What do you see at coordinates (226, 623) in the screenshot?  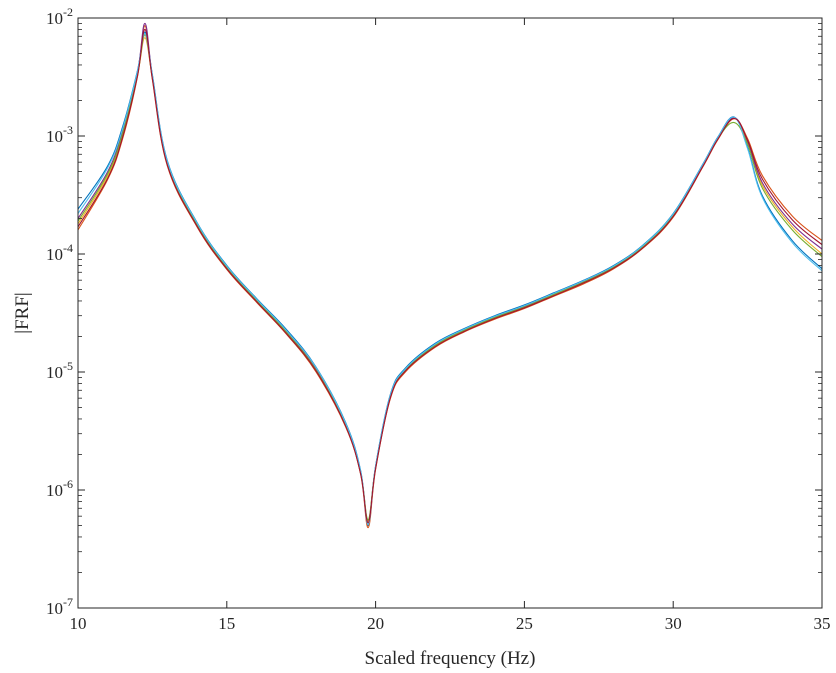 I see `x-tick-label: 15` at bounding box center [226, 623].